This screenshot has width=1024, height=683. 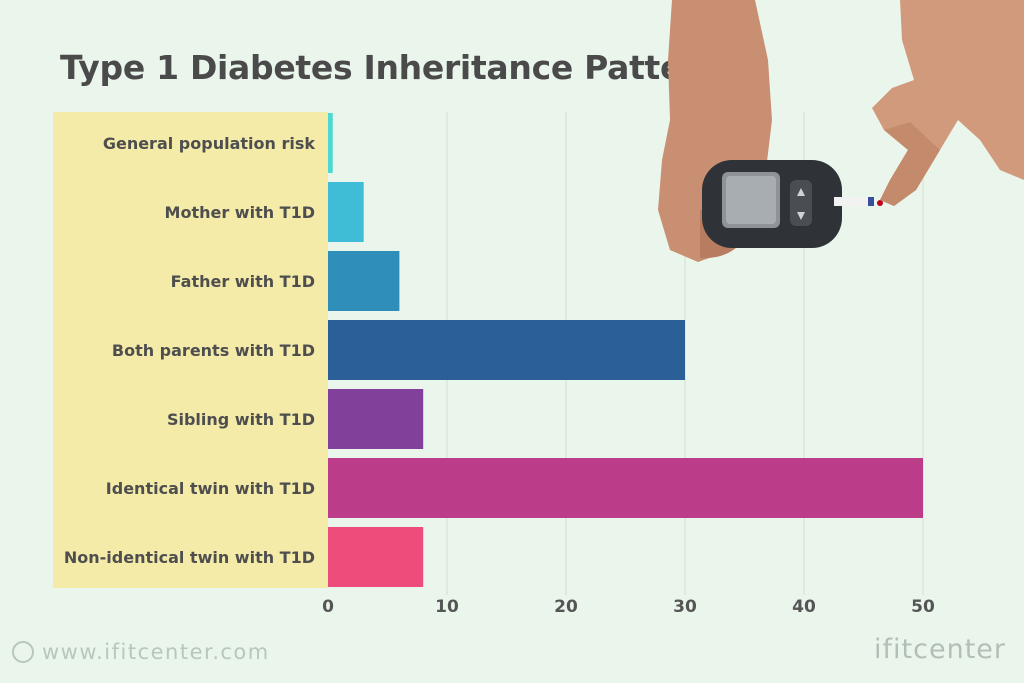 I want to click on globe-icon, so click(x=23, y=652).